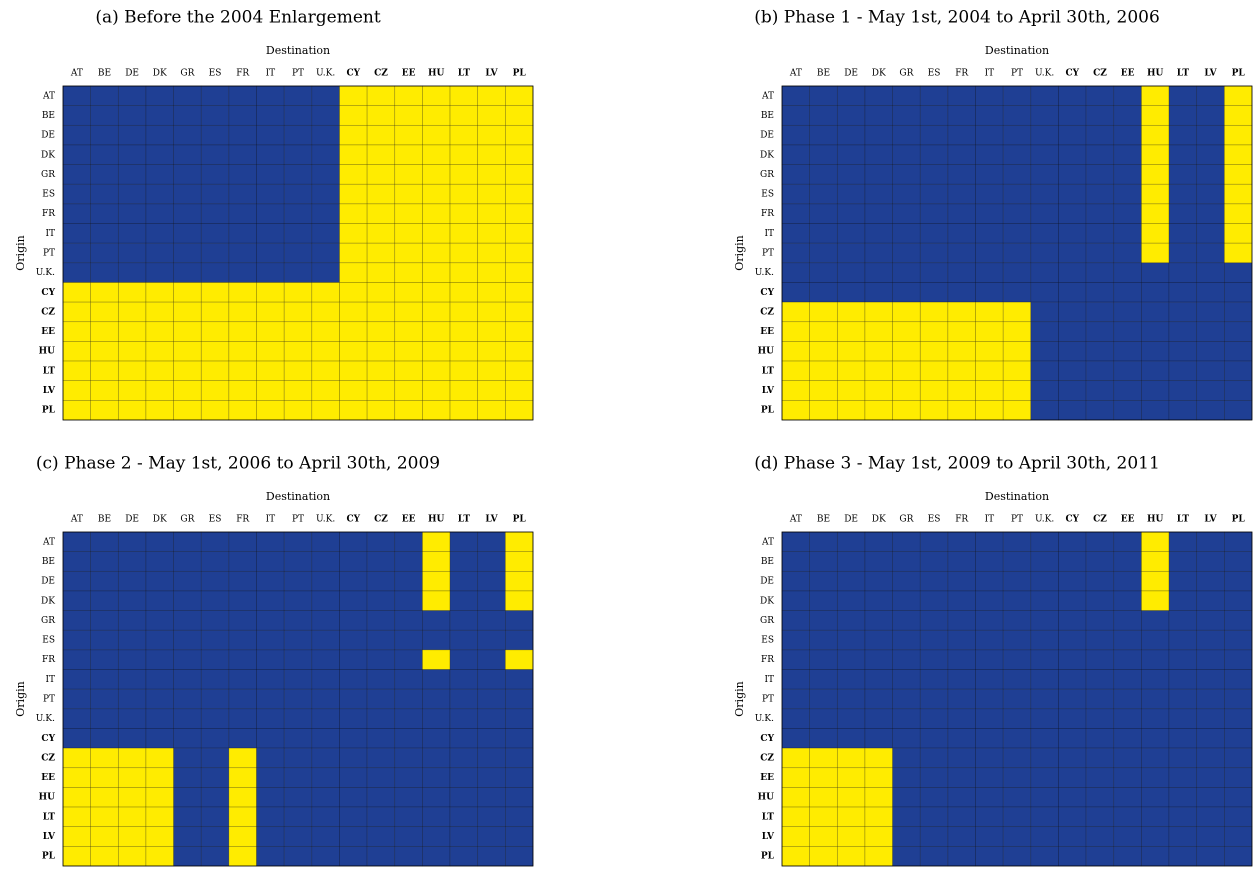  I want to click on y-tick-label: CY, so click(48, 293).